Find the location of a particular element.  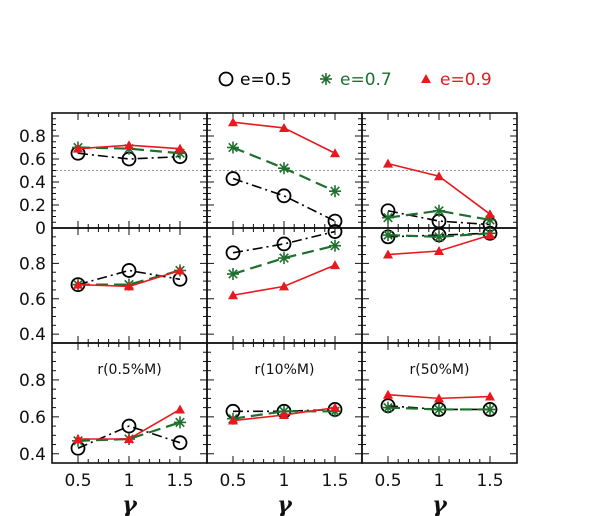

panel-r2c0: 0.4 0.6 0.8 r(0.5%M) is located at coordinates (113, 403).